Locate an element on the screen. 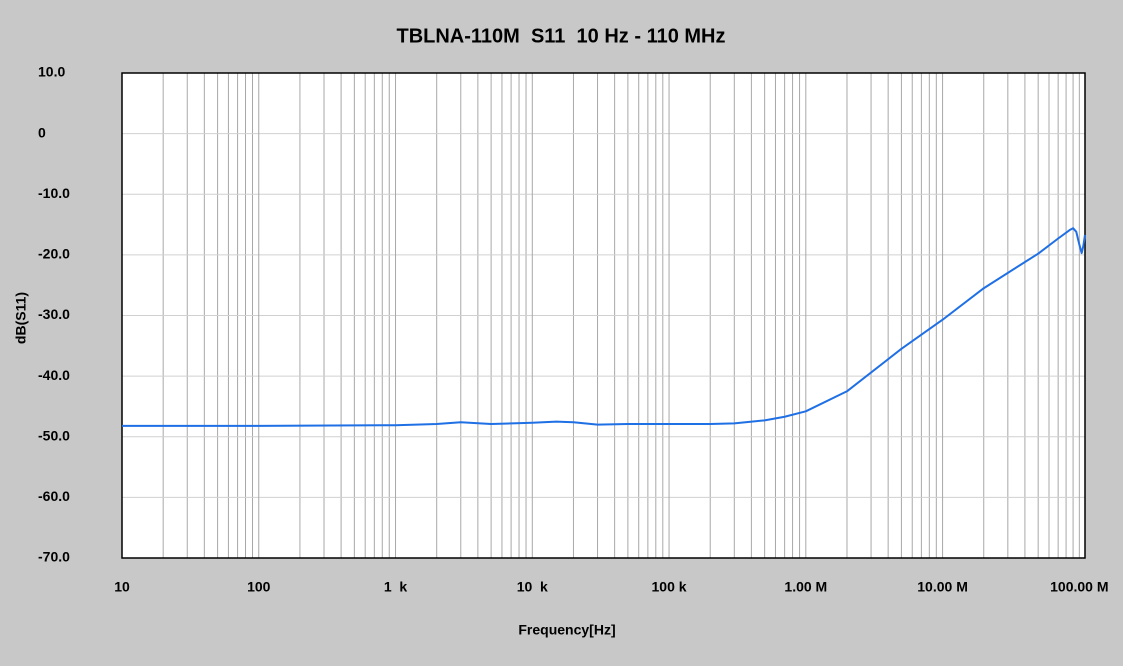 The height and width of the screenshot is (666, 1123). x-tick-label: 100.00 M is located at coordinates (1079, 587).